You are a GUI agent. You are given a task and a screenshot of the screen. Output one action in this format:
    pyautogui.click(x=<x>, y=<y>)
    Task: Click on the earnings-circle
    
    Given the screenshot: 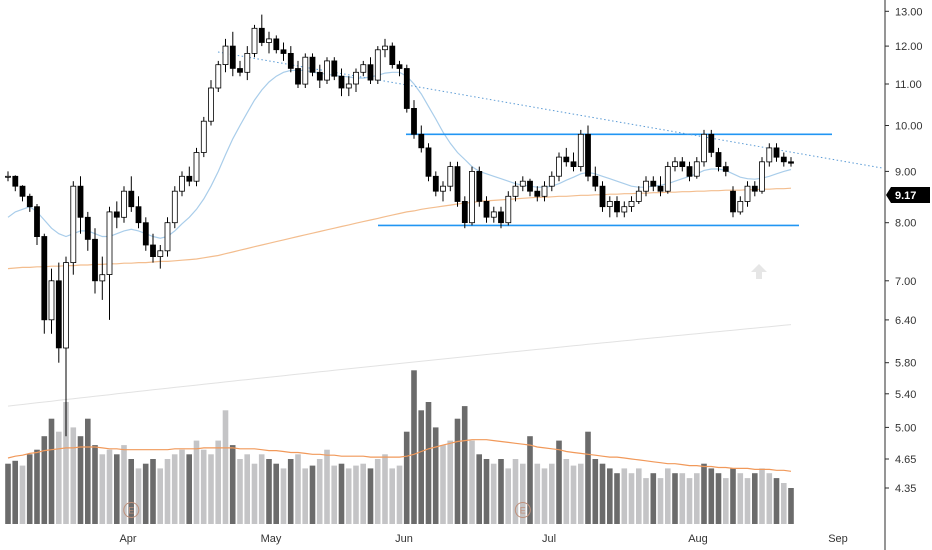 What is the action you would take?
    pyautogui.click(x=131, y=510)
    